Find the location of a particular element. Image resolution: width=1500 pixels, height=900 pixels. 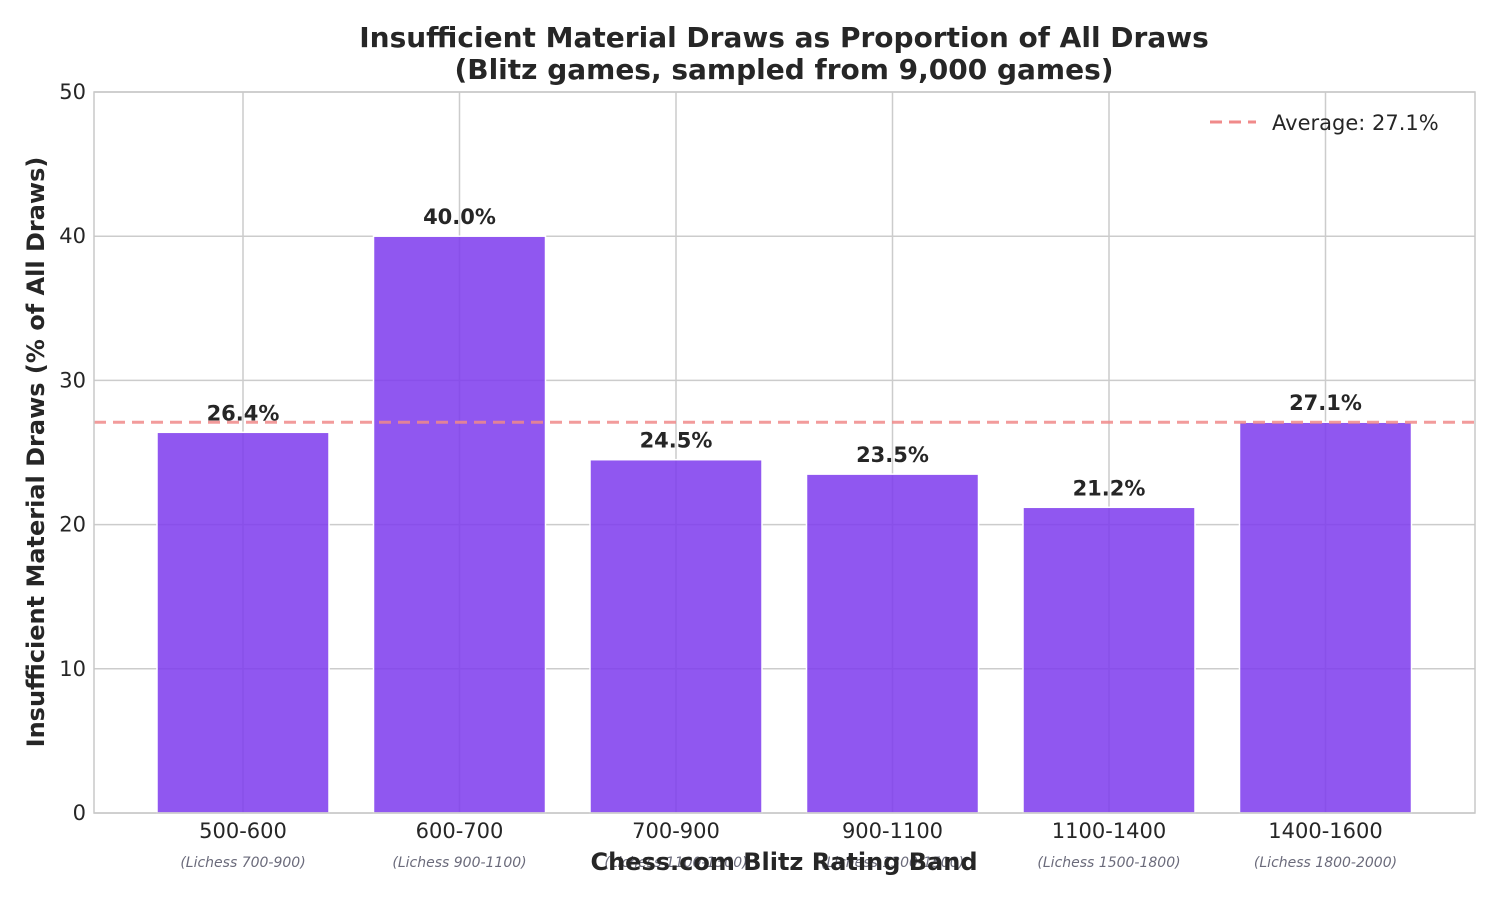

data-label-2: 24.5% is located at coordinates (676, 441).